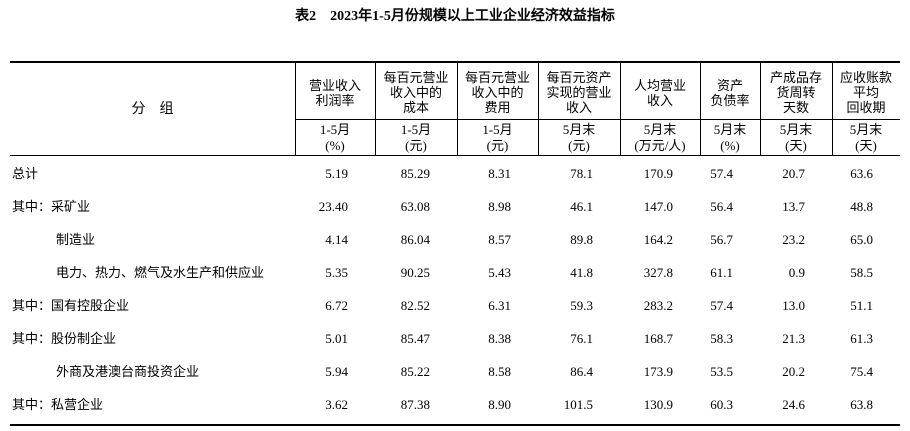  Describe the element at coordinates (730, 100) in the screenshot. I see `column-header: 负债率` at that location.